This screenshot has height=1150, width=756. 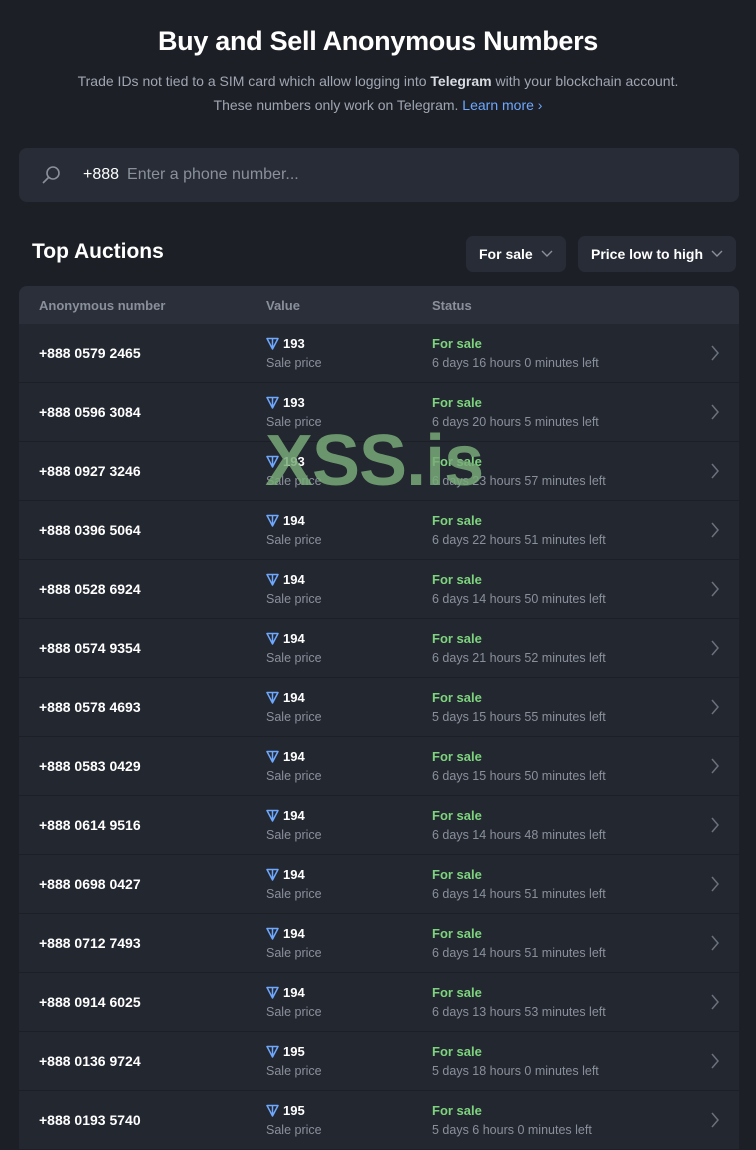 I want to click on phone-number: +888 0583 0429, so click(x=90, y=766).